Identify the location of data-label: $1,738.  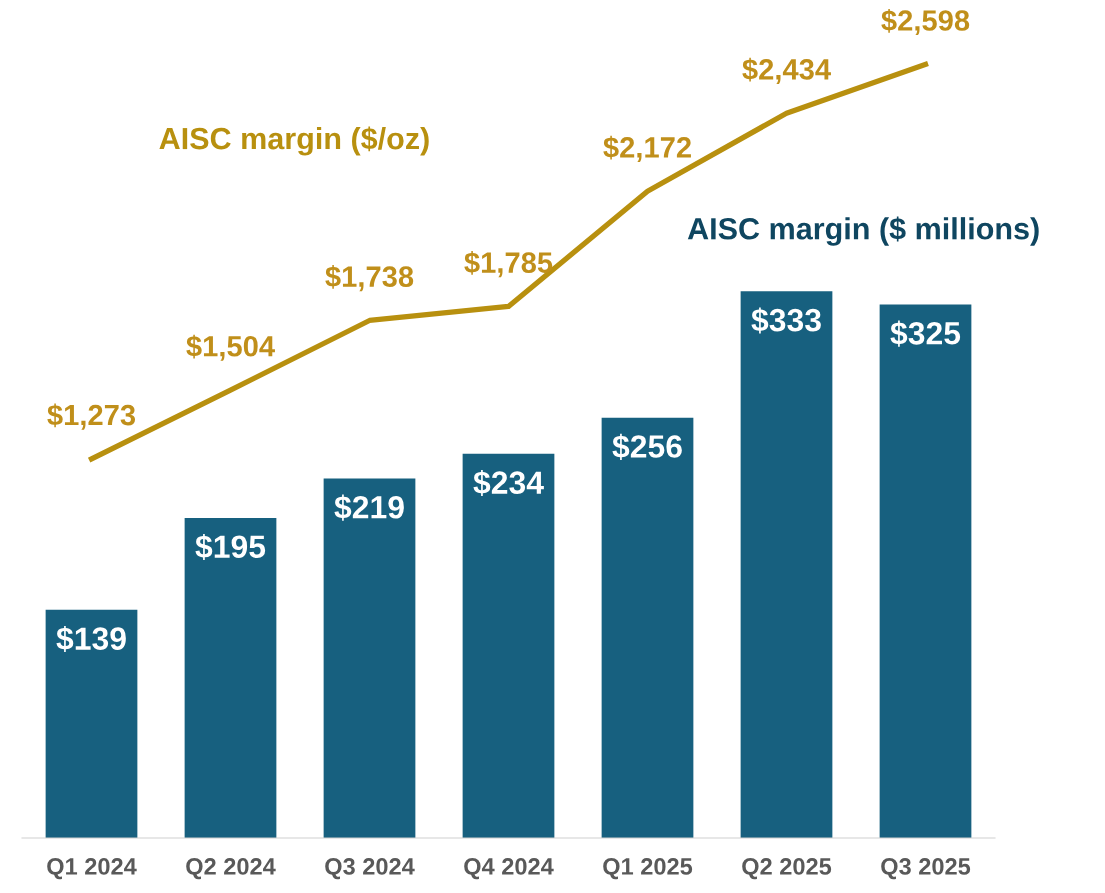
(369, 278).